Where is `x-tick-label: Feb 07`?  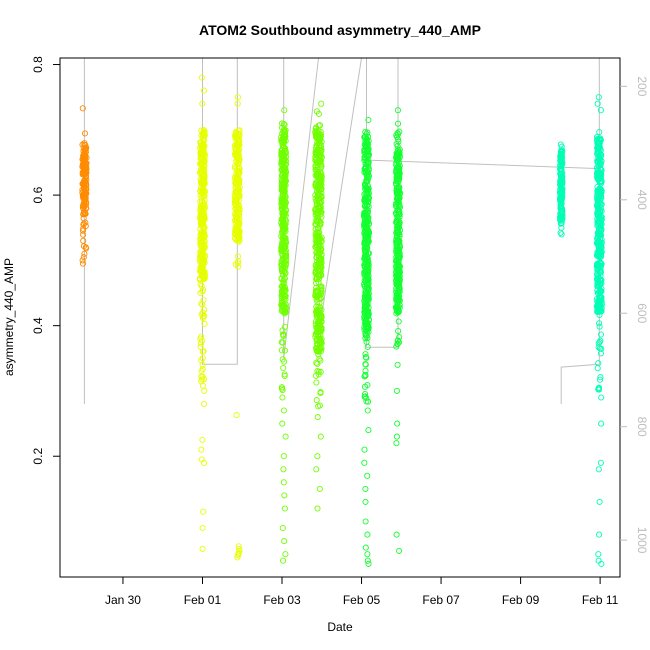
x-tick-label: Feb 07 is located at coordinates (441, 600).